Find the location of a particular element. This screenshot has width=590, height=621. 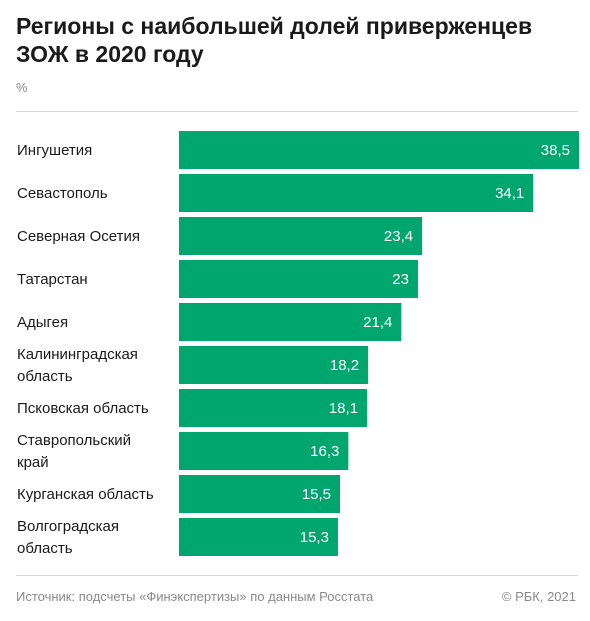

top-divider is located at coordinates (297, 111).